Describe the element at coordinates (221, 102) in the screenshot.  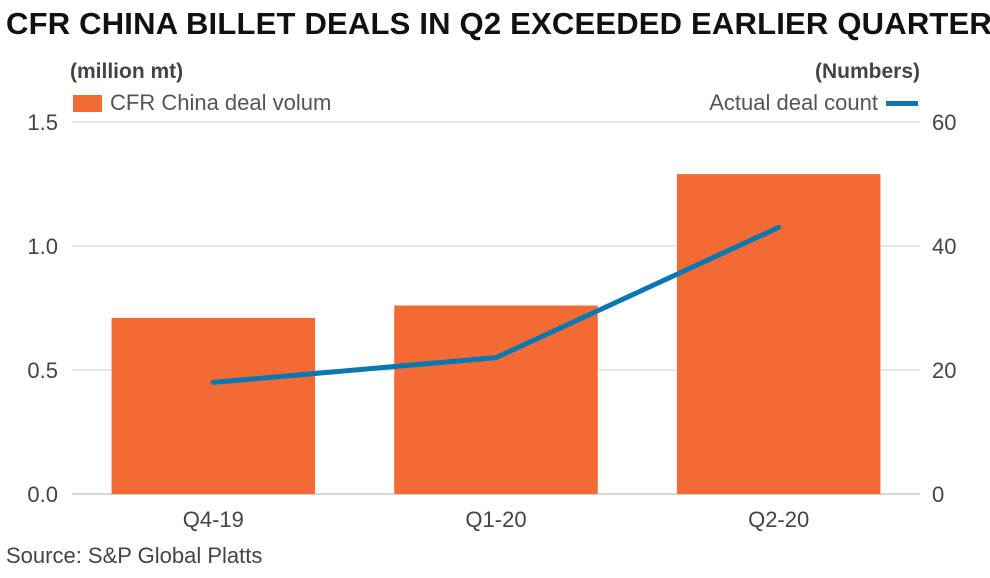
I see `legend-bar-label: CFR China deal volum` at that location.